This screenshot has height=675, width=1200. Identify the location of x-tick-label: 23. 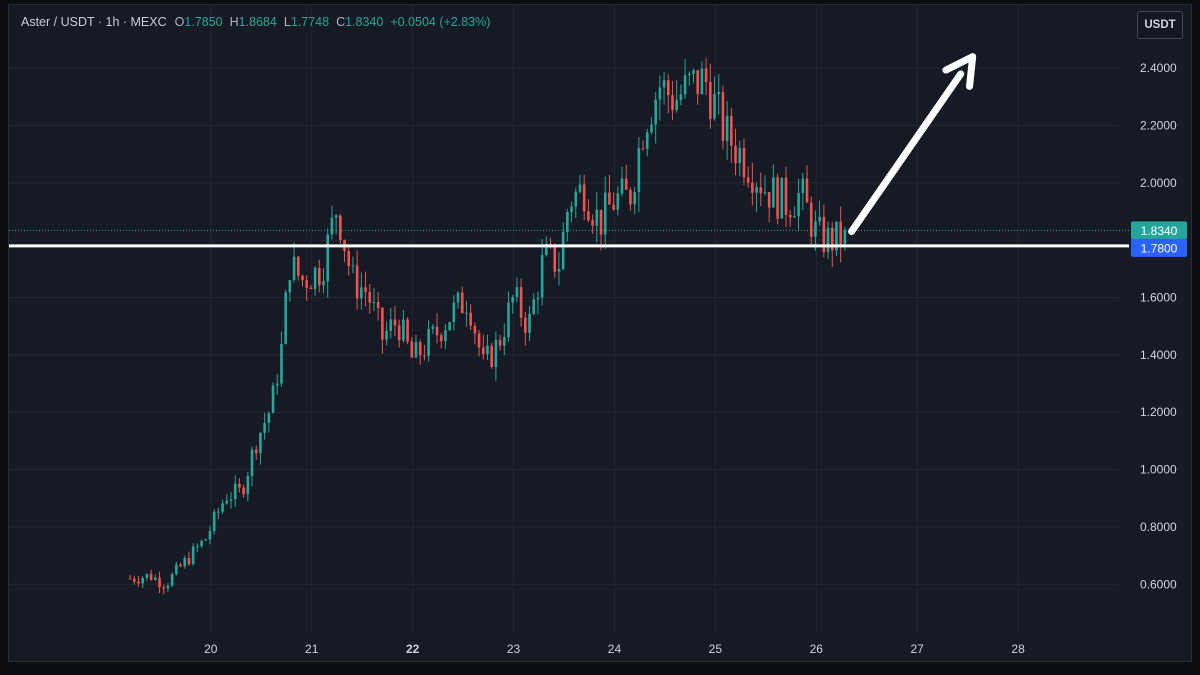
(514, 649).